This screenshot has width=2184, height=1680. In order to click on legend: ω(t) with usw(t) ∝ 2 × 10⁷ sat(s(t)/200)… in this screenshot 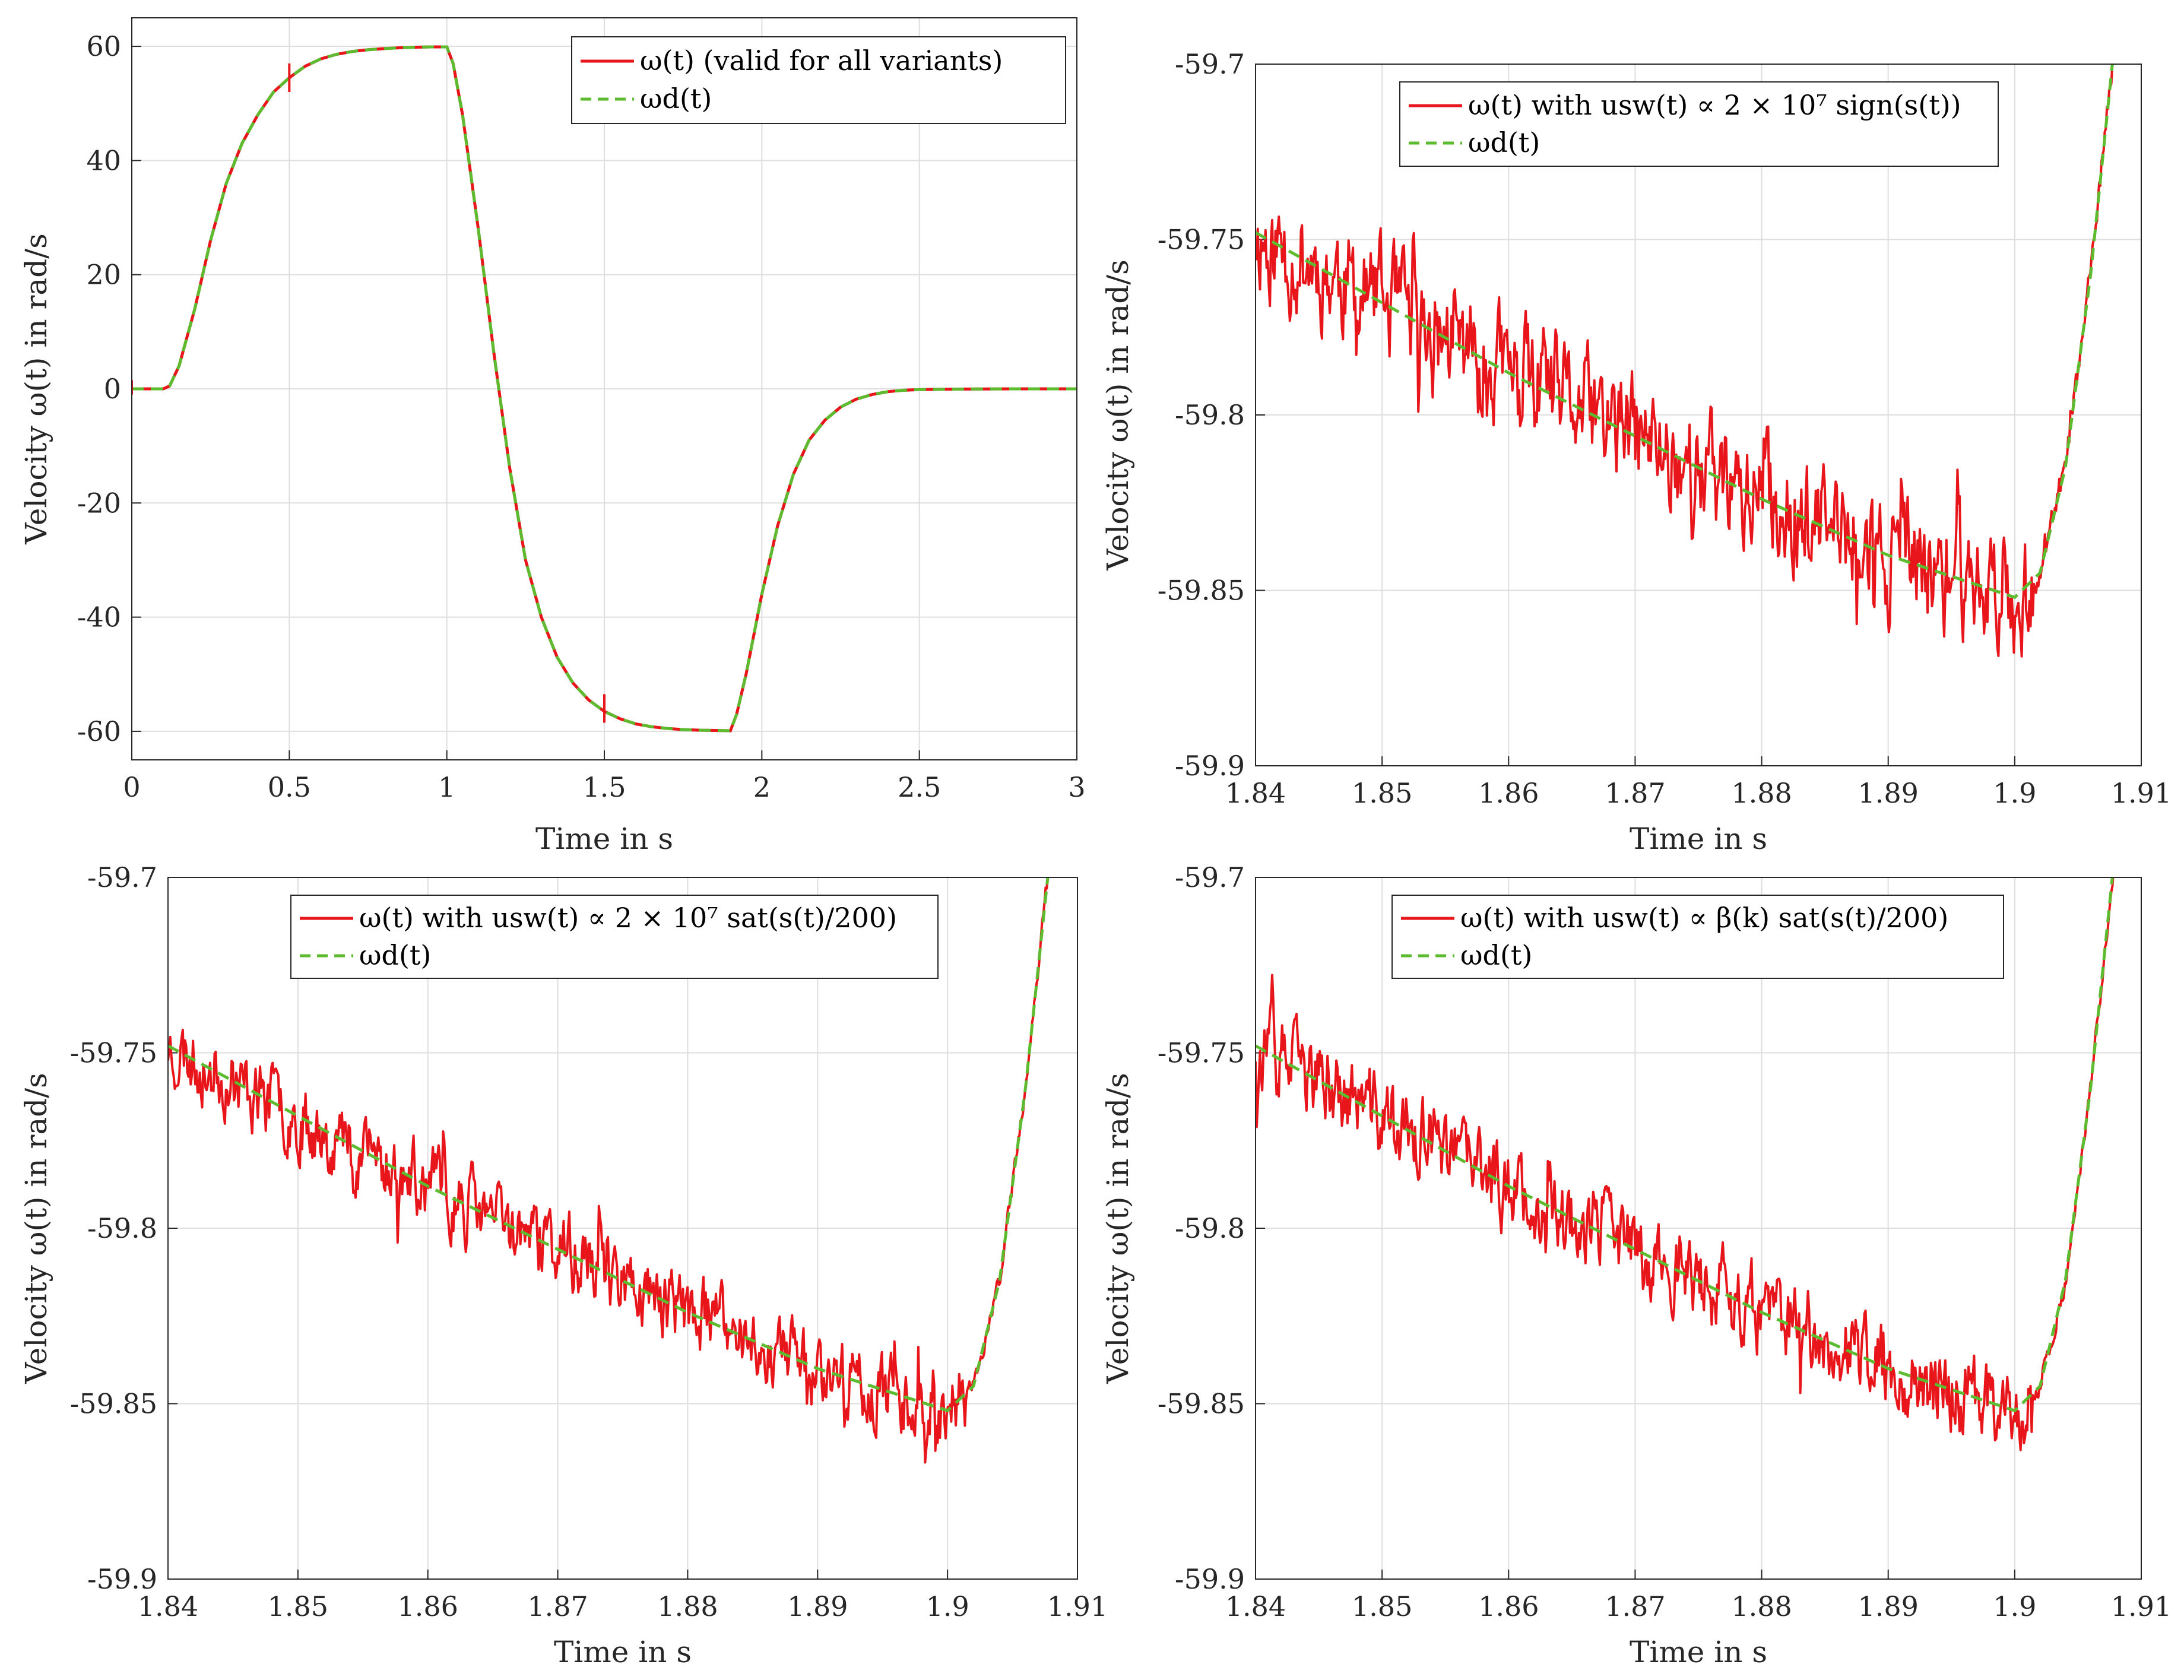, I will do `click(614, 937)`.